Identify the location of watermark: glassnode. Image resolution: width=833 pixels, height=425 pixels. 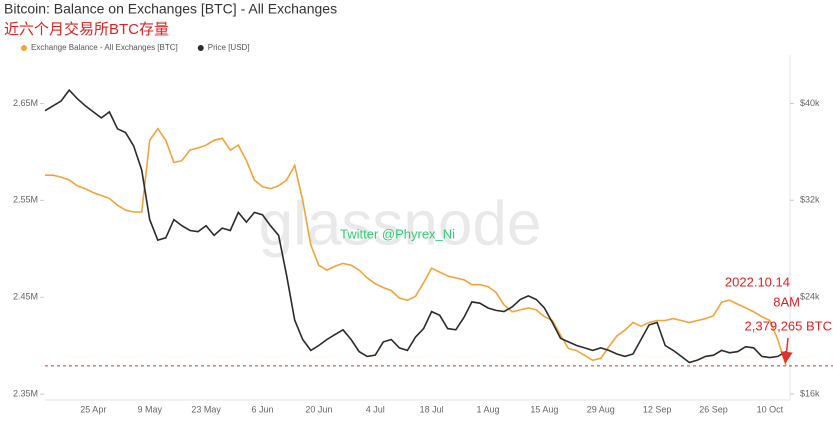
(400, 223).